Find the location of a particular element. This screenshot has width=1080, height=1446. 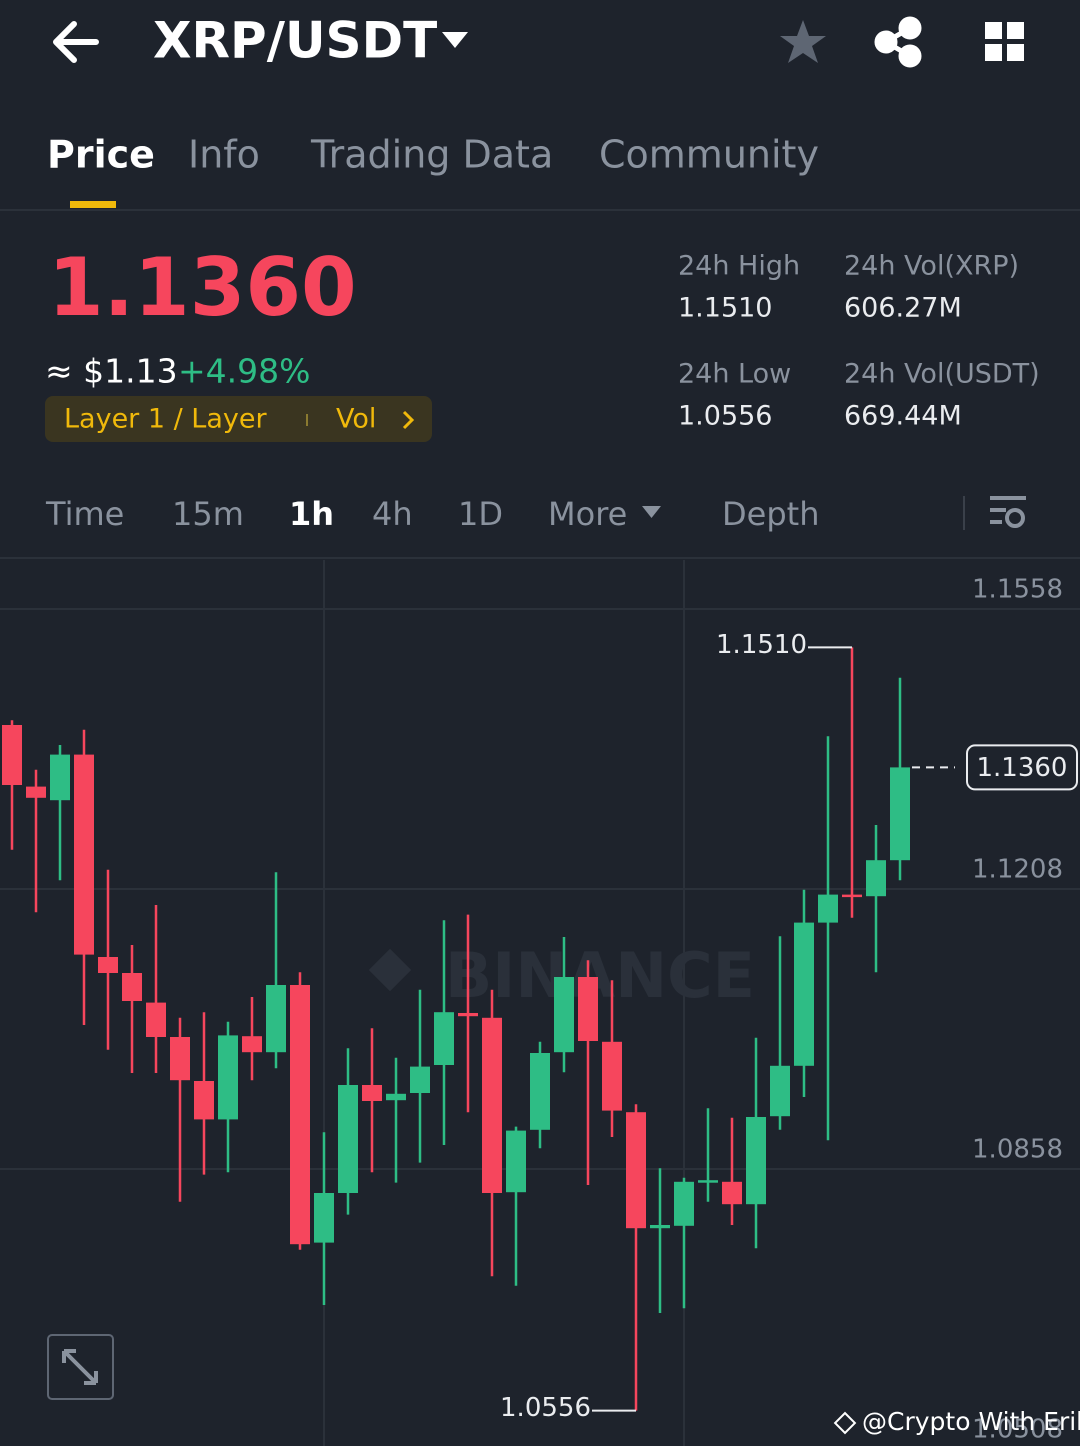

interval-tab: 4h is located at coordinates (392, 514).